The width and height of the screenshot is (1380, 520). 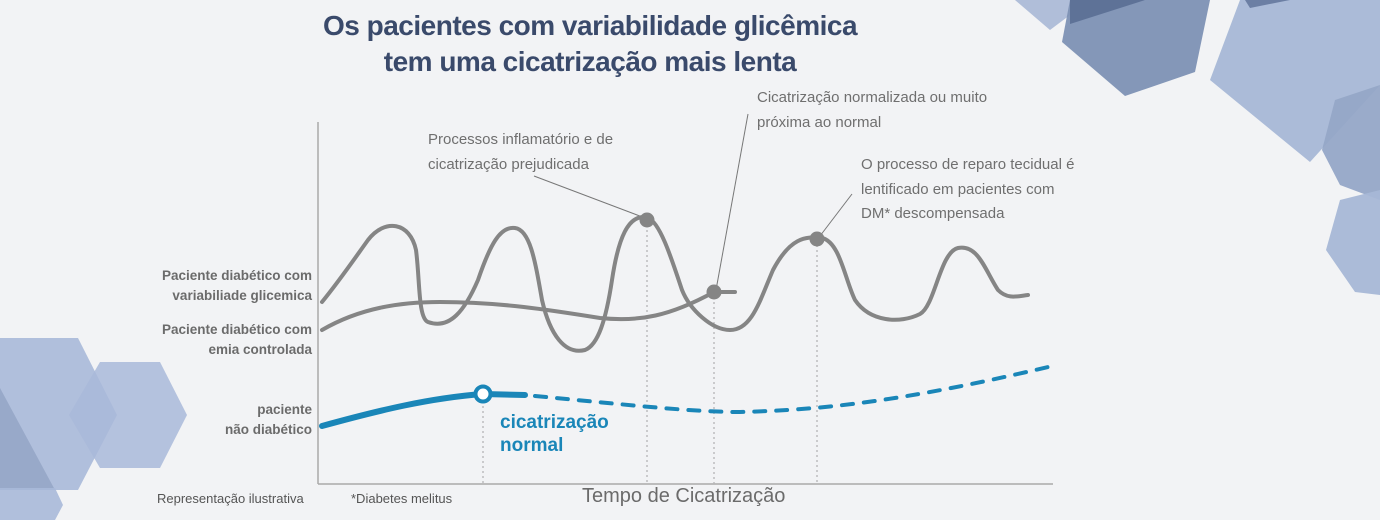 I want to click on marker-slowed, so click(x=817, y=239).